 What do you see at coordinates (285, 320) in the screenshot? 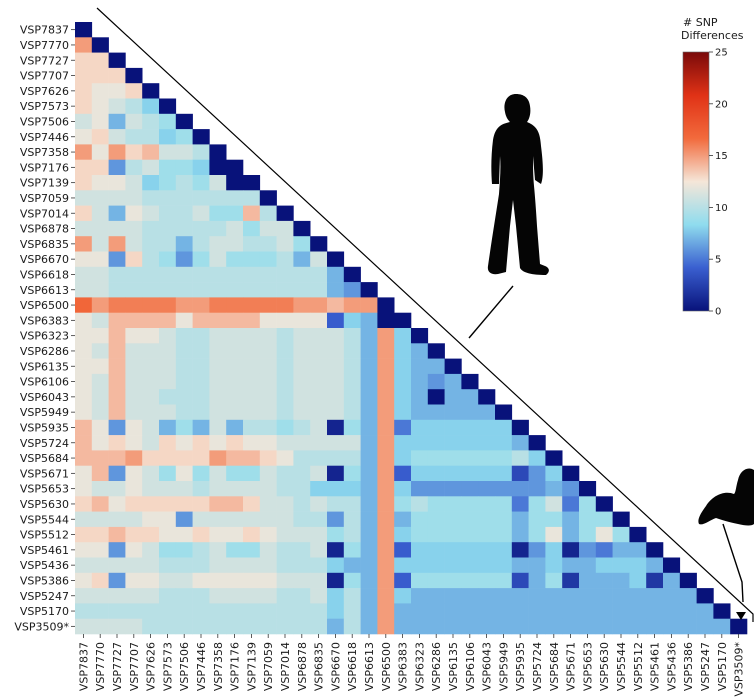
I see `heatmap-cell-VSP6383-VSP7014` at bounding box center [285, 320].